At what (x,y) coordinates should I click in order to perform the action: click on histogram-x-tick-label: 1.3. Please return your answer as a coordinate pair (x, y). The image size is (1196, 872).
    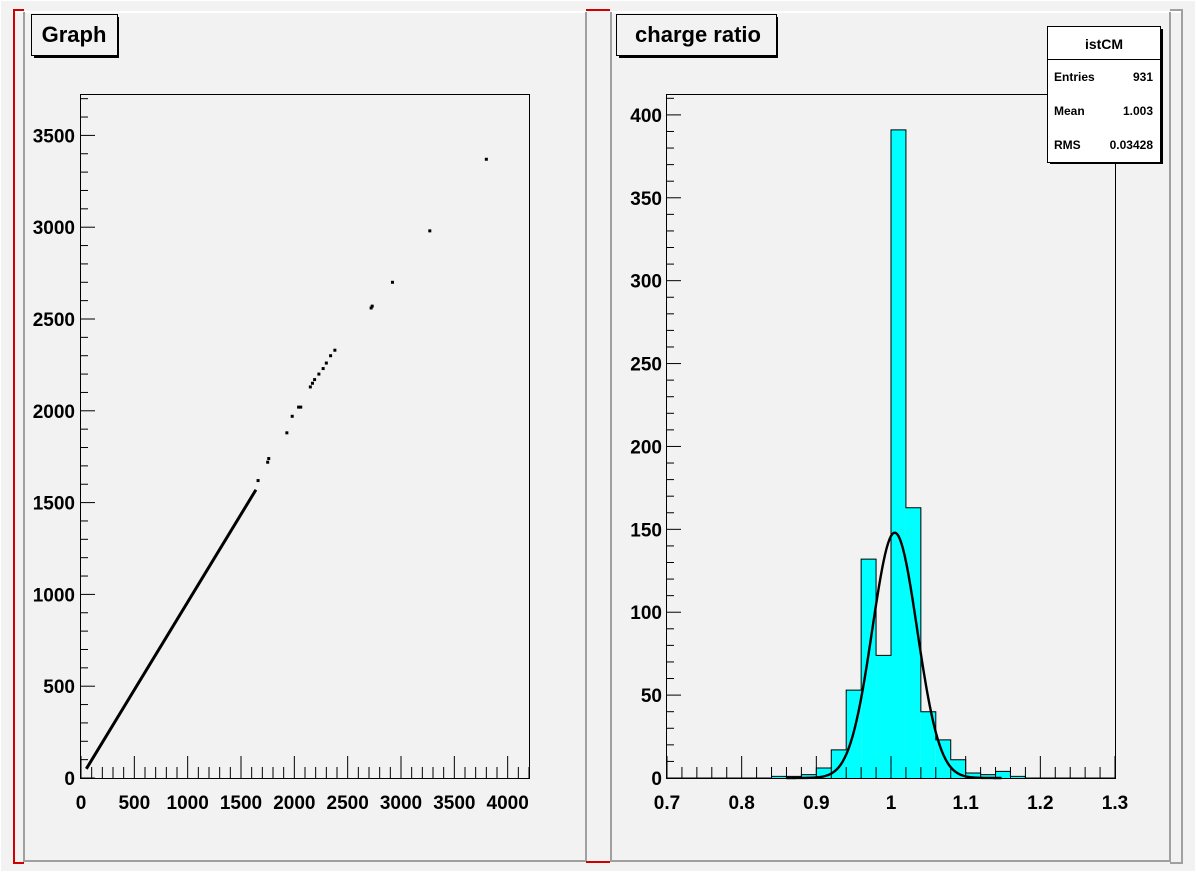
    Looking at the image, I should click on (1115, 803).